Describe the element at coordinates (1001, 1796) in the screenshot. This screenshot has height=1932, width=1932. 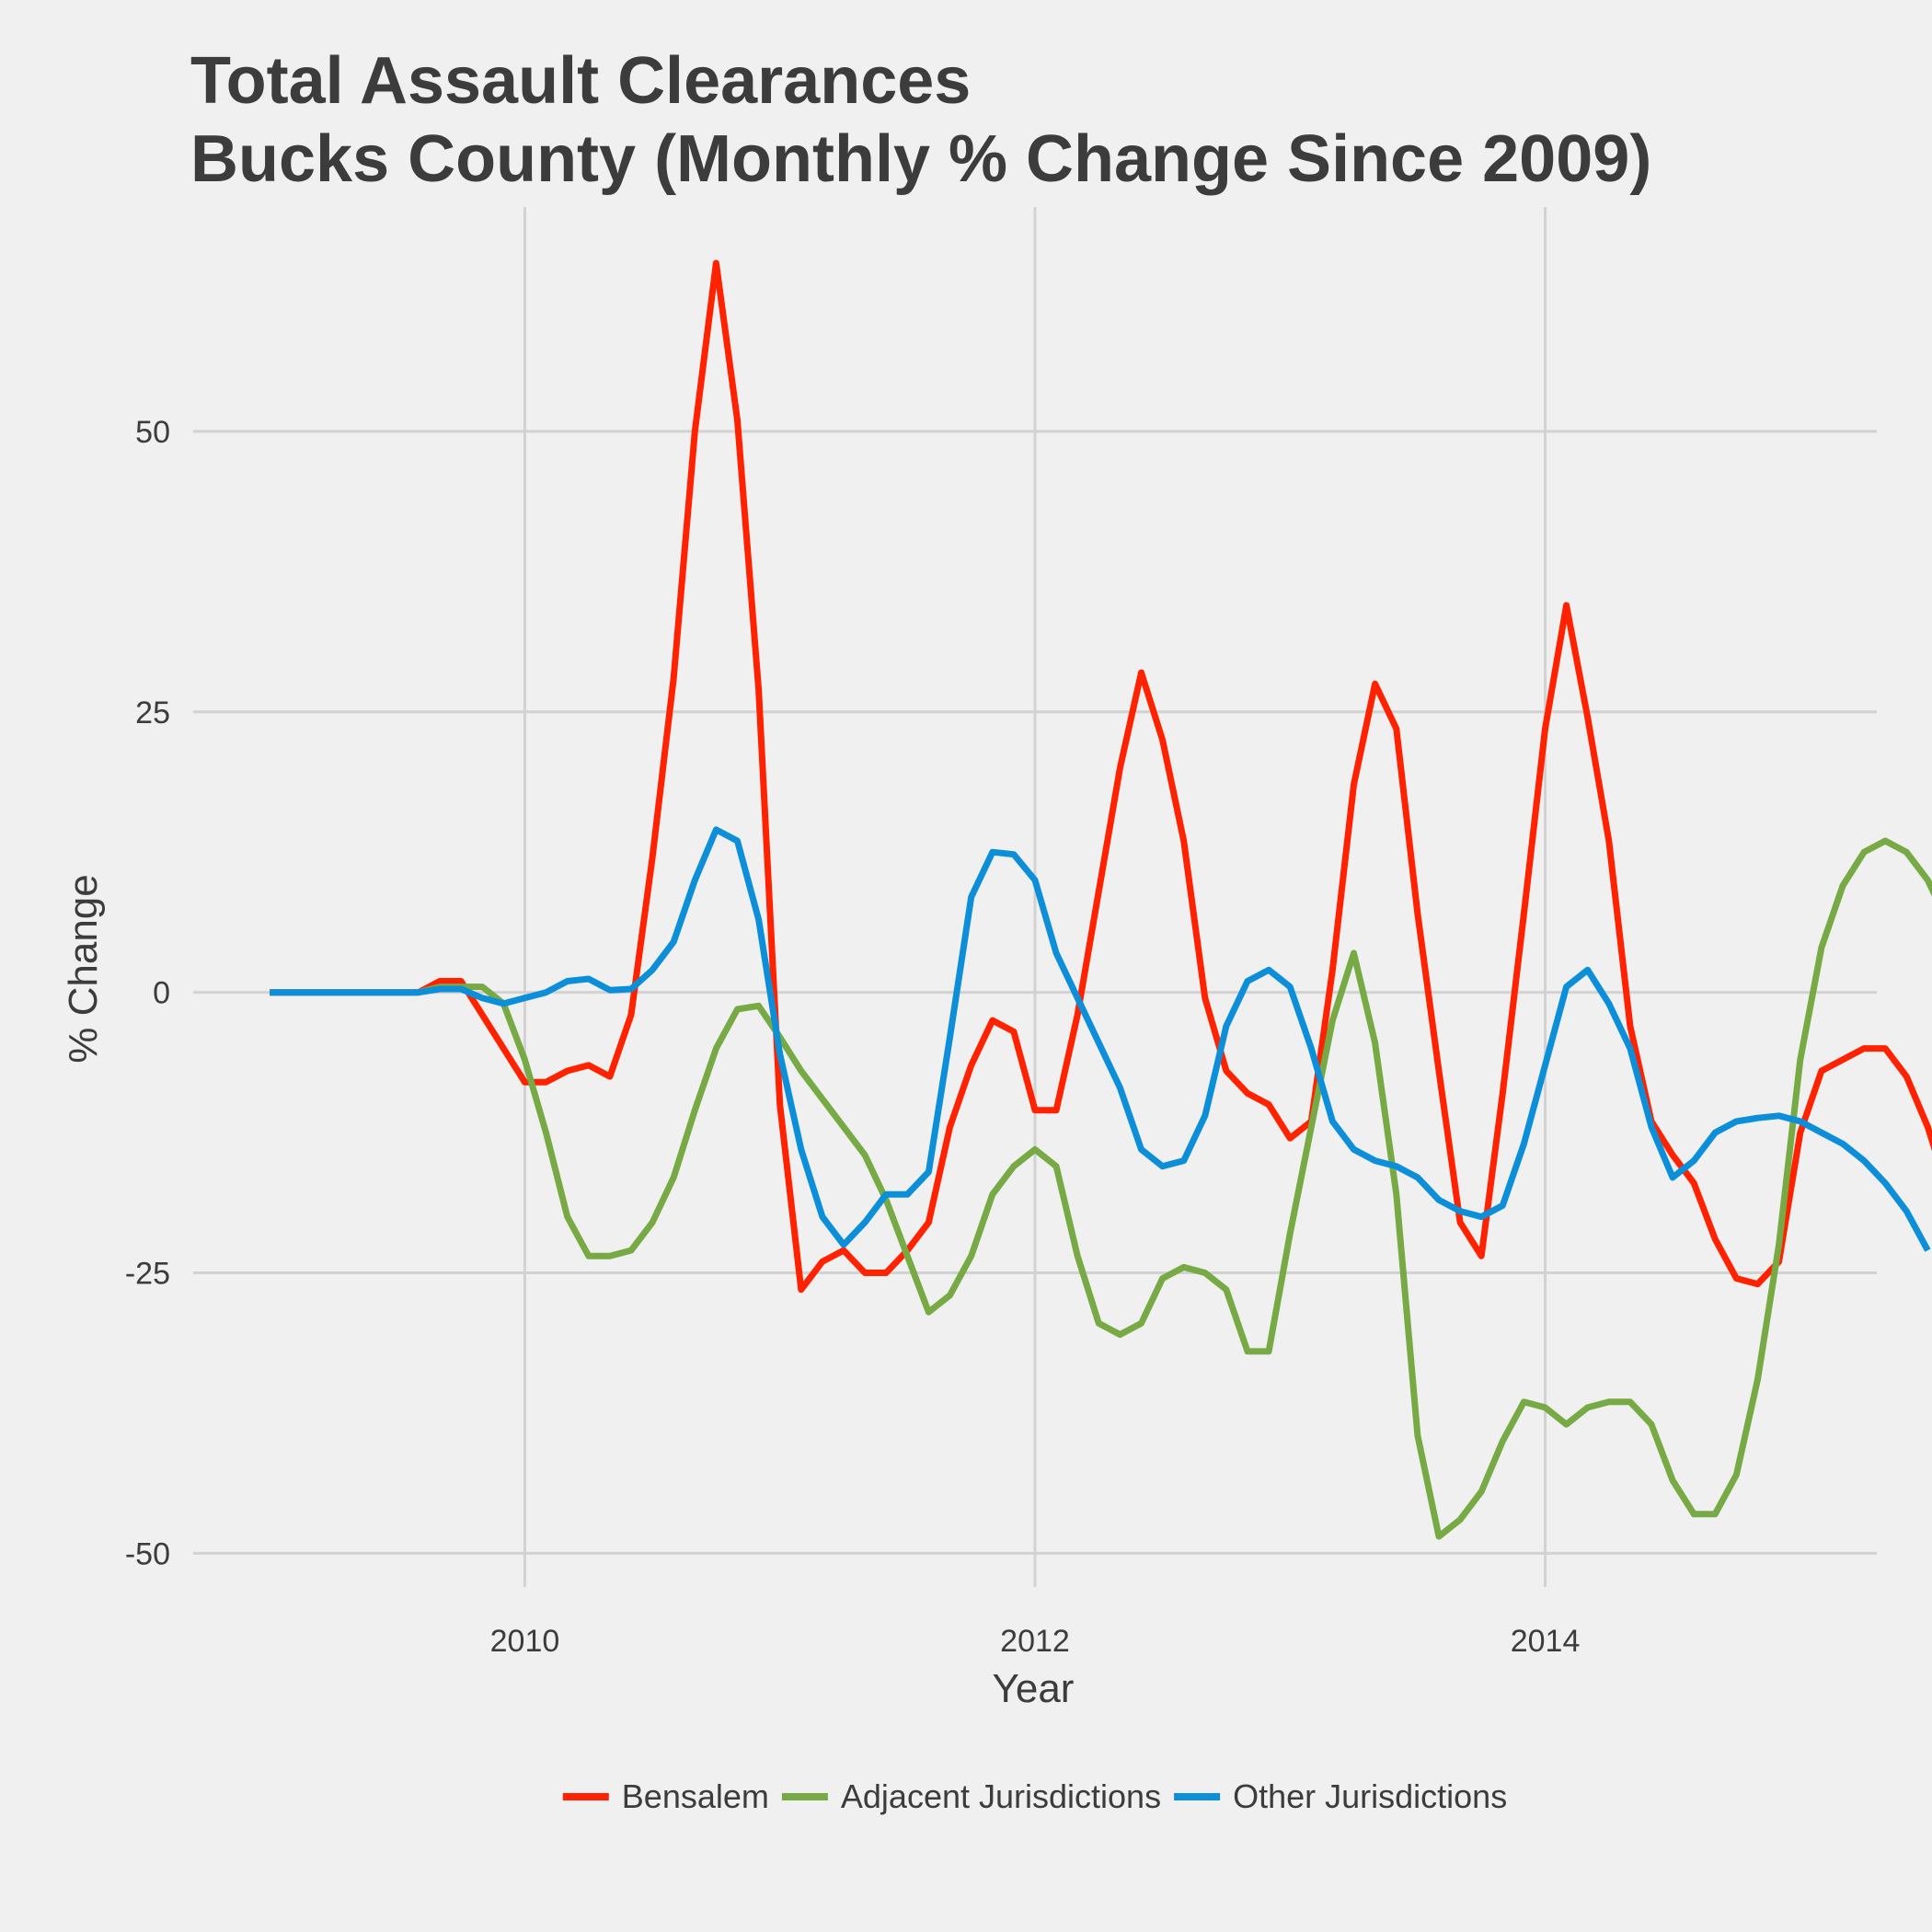
I see `legend-label: Adjacent Jurisdictions` at that location.